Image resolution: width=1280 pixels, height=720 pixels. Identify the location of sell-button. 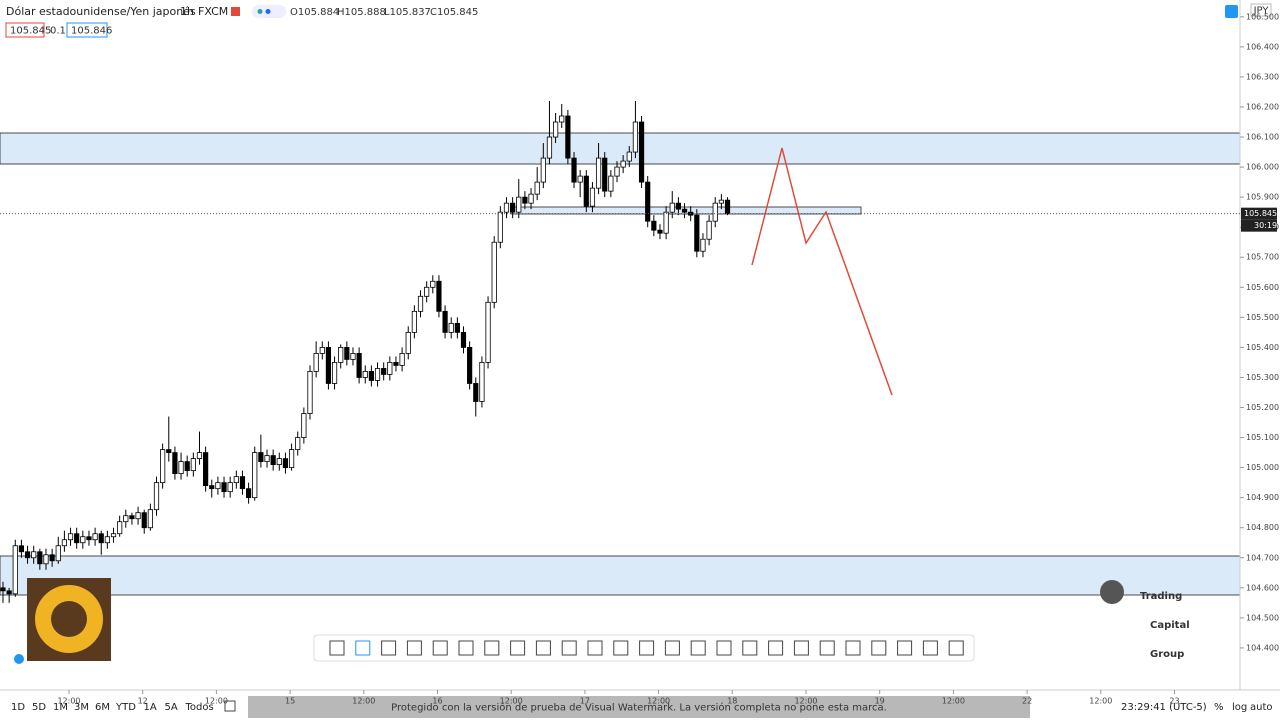
(25, 30).